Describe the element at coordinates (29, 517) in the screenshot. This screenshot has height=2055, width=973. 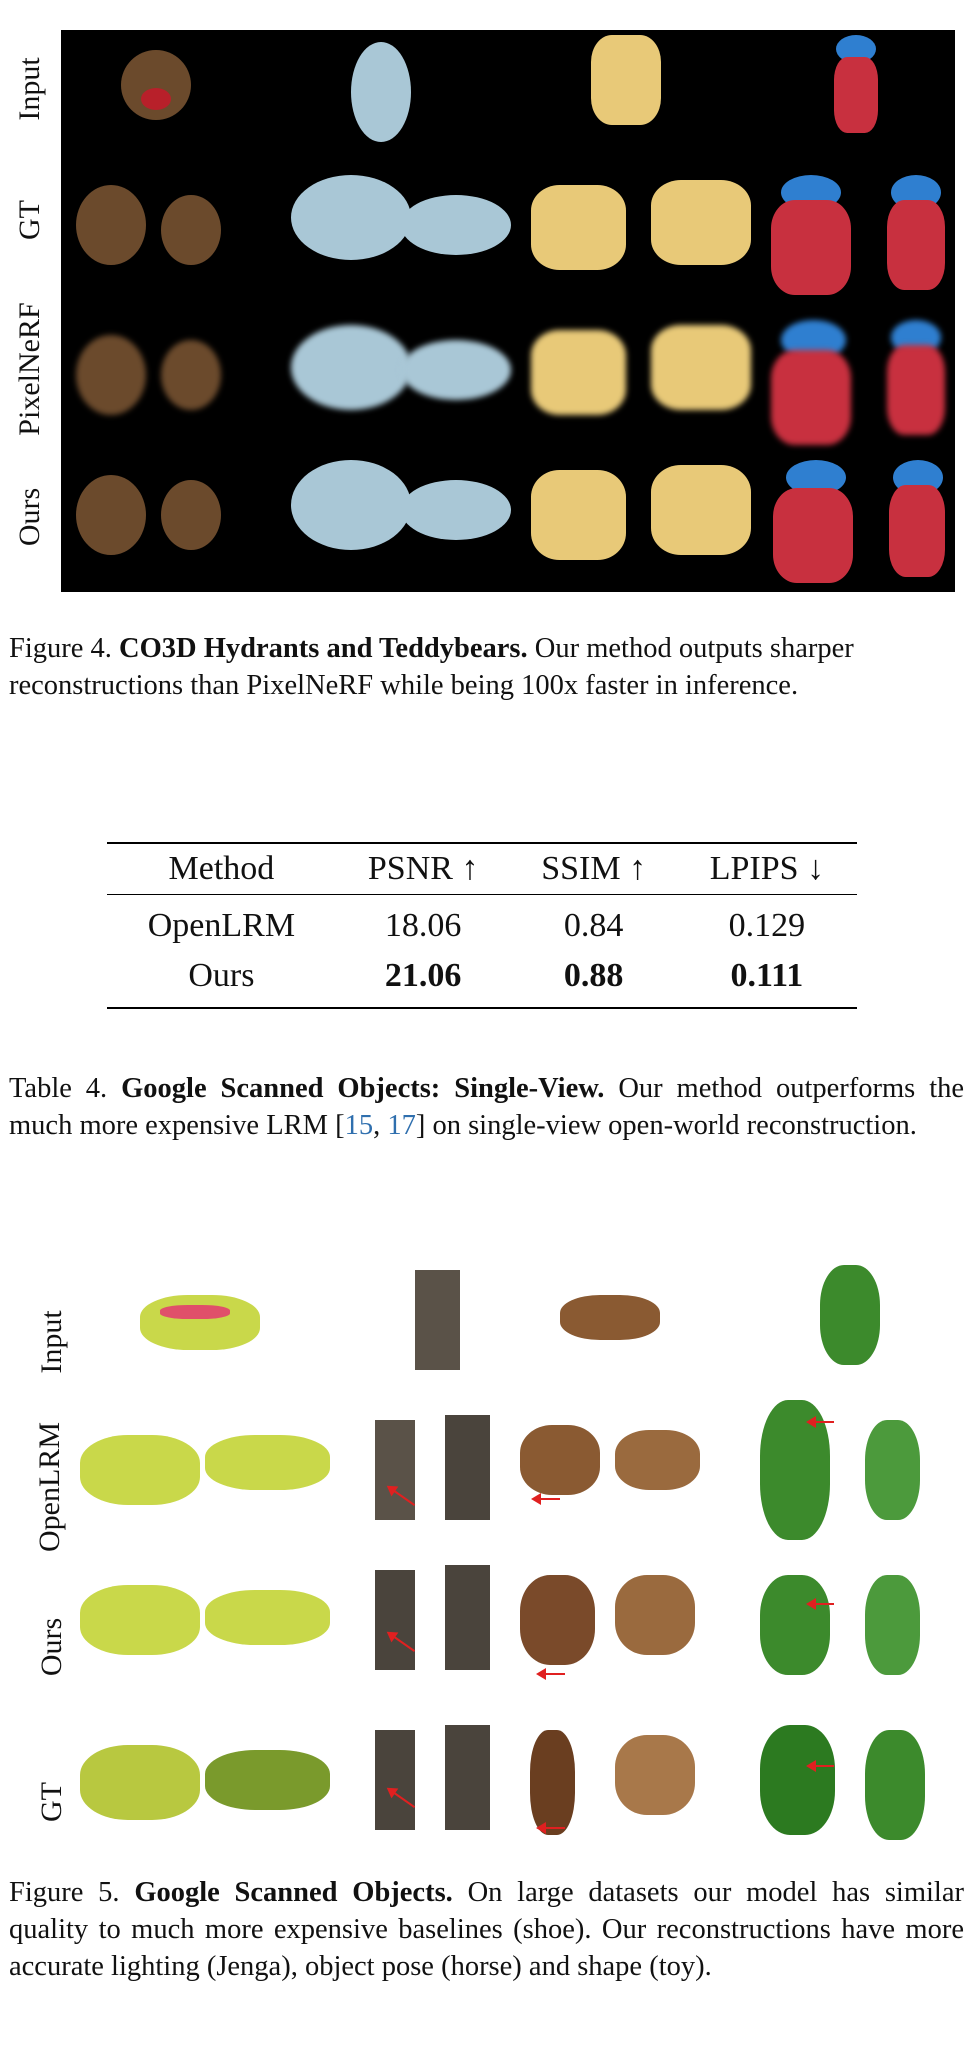
I see `fig4-row-label-ours: Ours` at that location.